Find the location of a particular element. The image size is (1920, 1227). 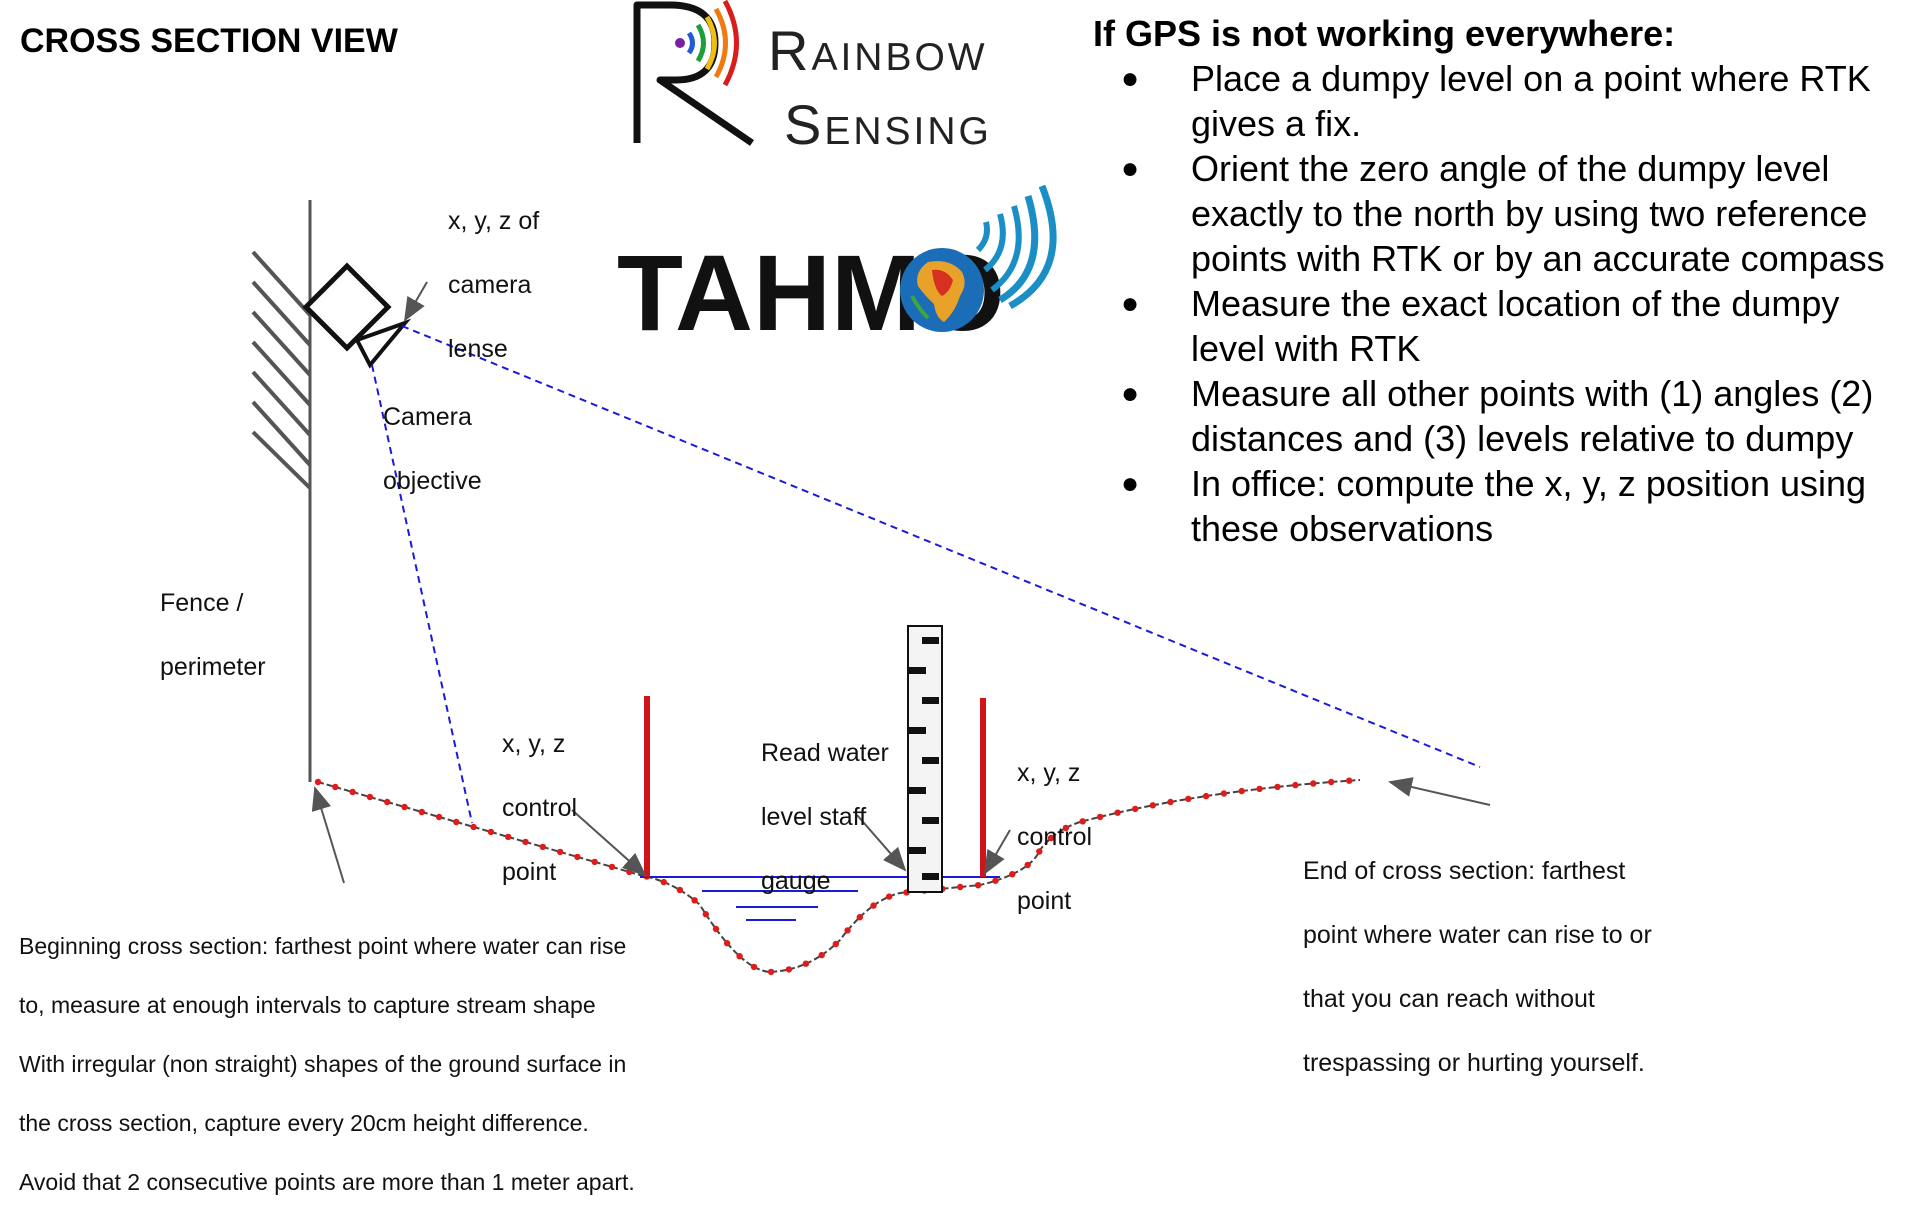

control-point-left-label: x, y, z control point is located at coordinates (540, 808).